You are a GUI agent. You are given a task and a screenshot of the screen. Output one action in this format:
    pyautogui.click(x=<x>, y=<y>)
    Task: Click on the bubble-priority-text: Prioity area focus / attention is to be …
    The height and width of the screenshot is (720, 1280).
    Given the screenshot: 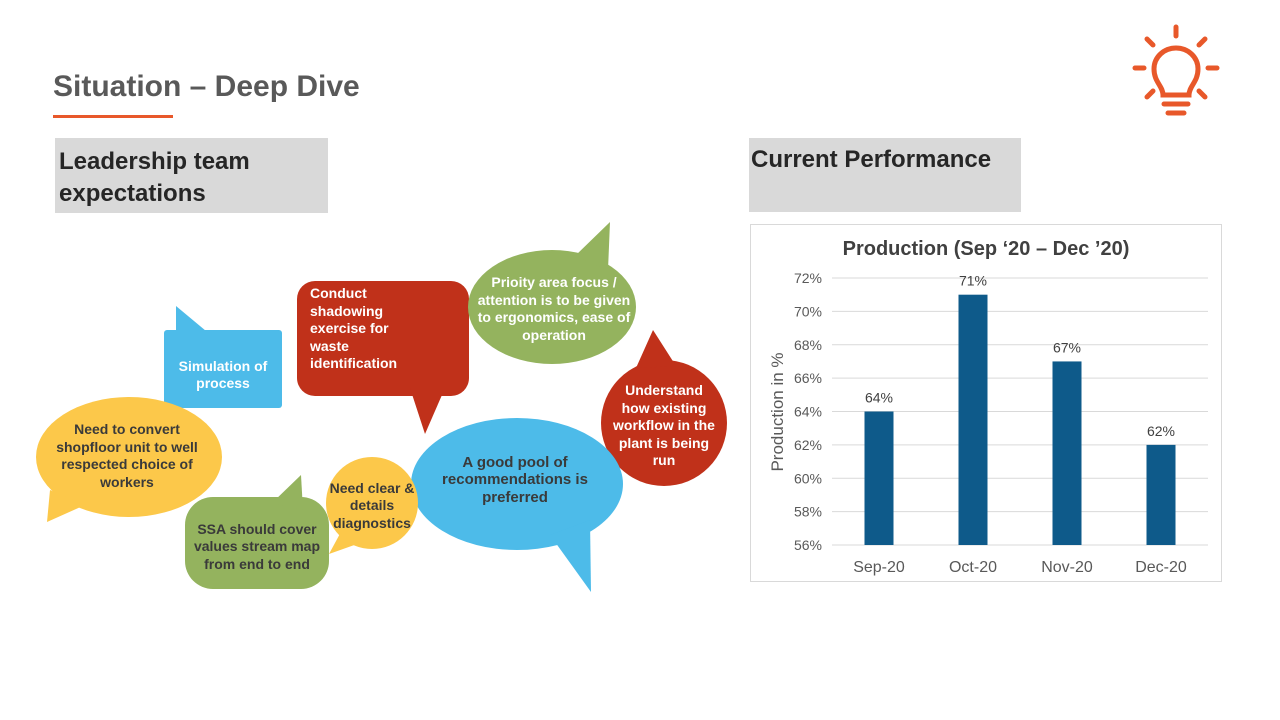 What is the action you would take?
    pyautogui.click(x=554, y=308)
    